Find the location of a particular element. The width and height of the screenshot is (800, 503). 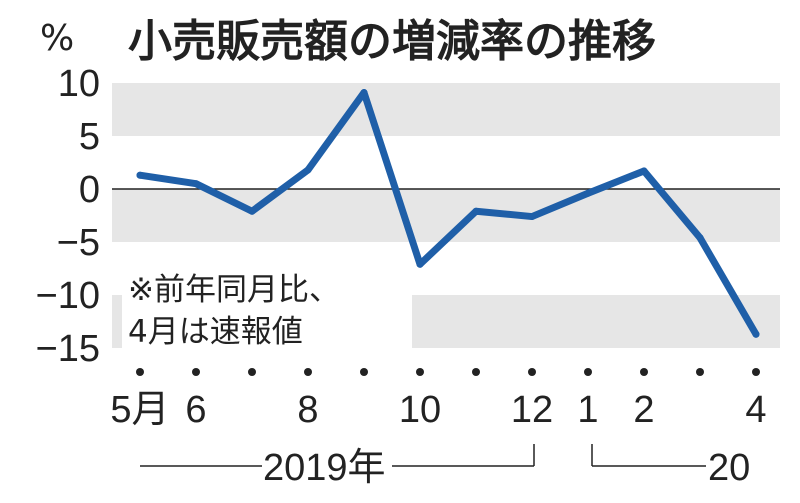

y-tick-label: 5 is located at coordinates (89, 137).